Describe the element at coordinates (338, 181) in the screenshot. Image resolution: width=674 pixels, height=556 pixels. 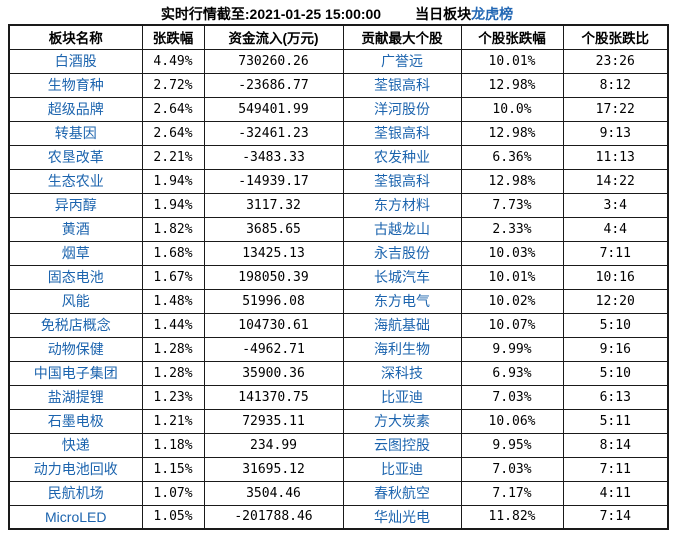
I see `table-row: 生态农业 1.94% -14939.17 荃银高科 12.98% 14:22` at that location.